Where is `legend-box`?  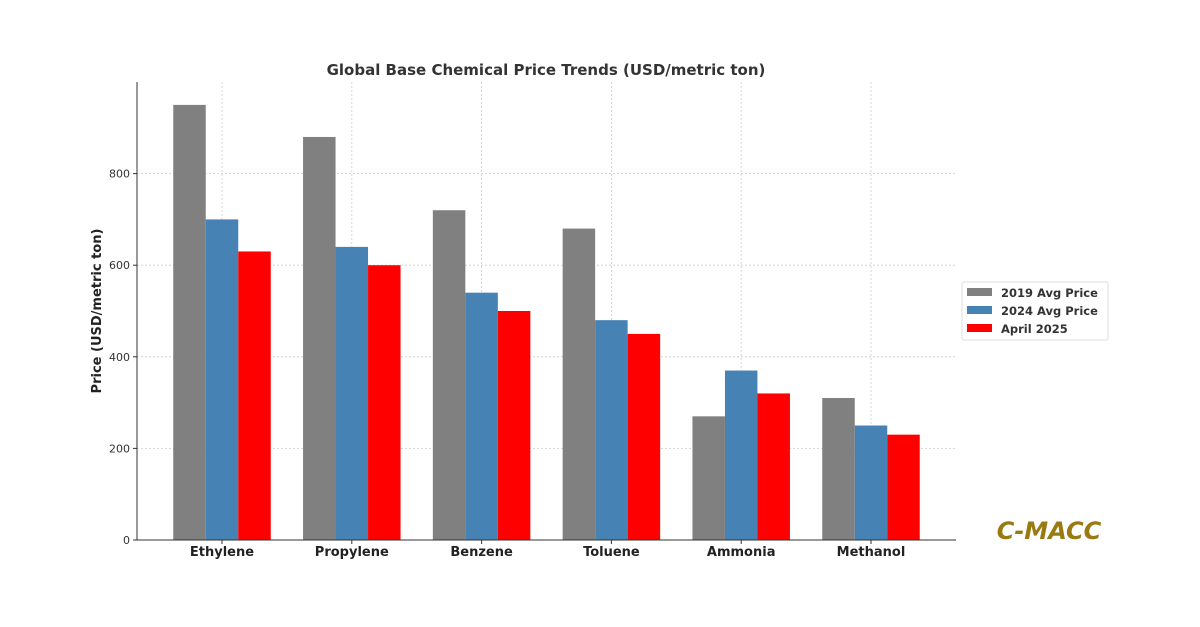 legend-box is located at coordinates (1035, 311).